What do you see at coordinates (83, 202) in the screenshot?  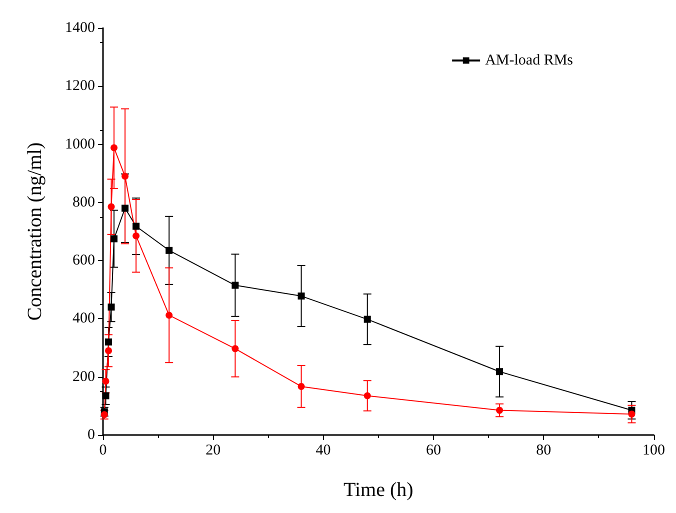 I see `y-tick-label: 800` at bounding box center [83, 202].